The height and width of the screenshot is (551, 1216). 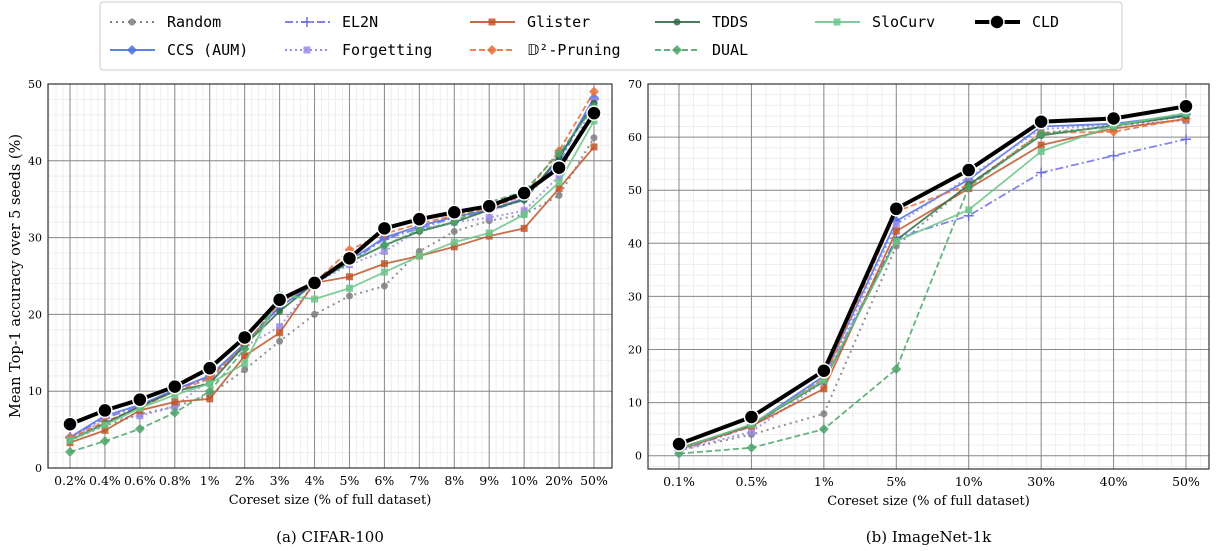 I want to click on y-tick-label: 10, so click(x=635, y=403).